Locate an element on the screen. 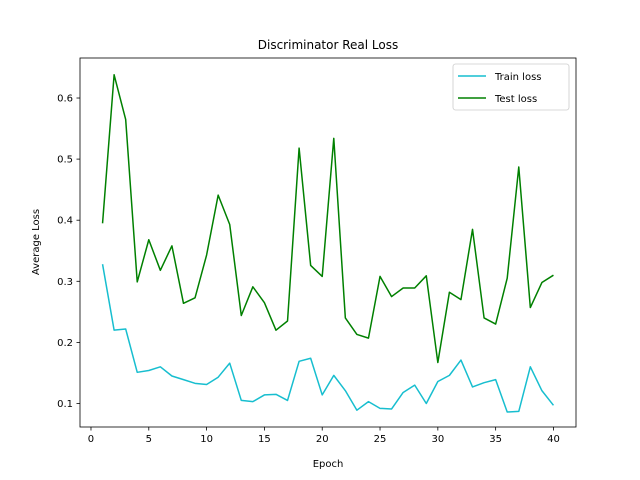 The width and height of the screenshot is (640, 480). y-tick-label: 0.1 is located at coordinates (65, 404).